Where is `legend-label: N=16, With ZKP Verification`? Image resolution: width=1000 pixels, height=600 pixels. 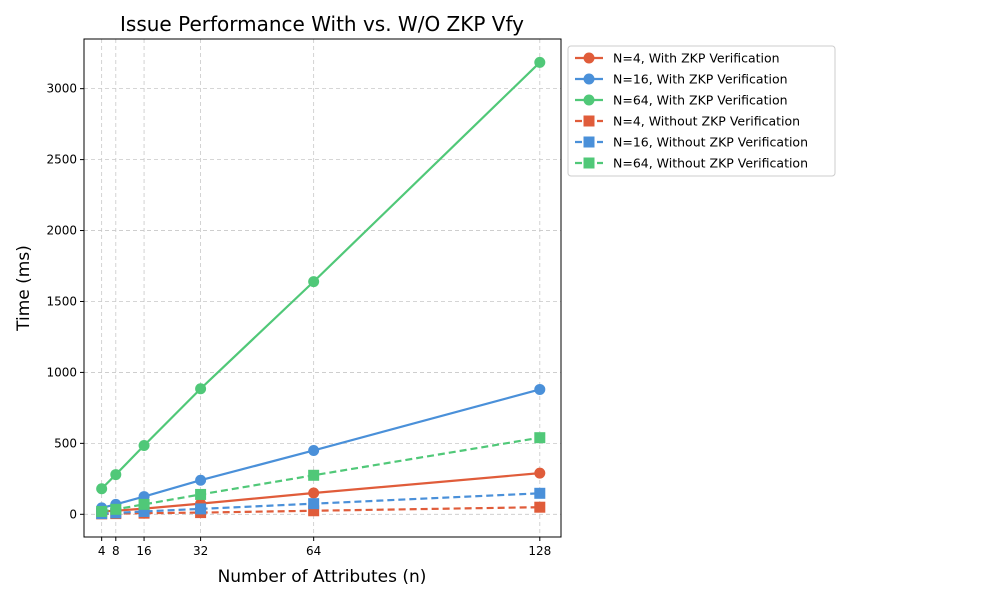 legend-label: N=16, With ZKP Verification is located at coordinates (700, 79).